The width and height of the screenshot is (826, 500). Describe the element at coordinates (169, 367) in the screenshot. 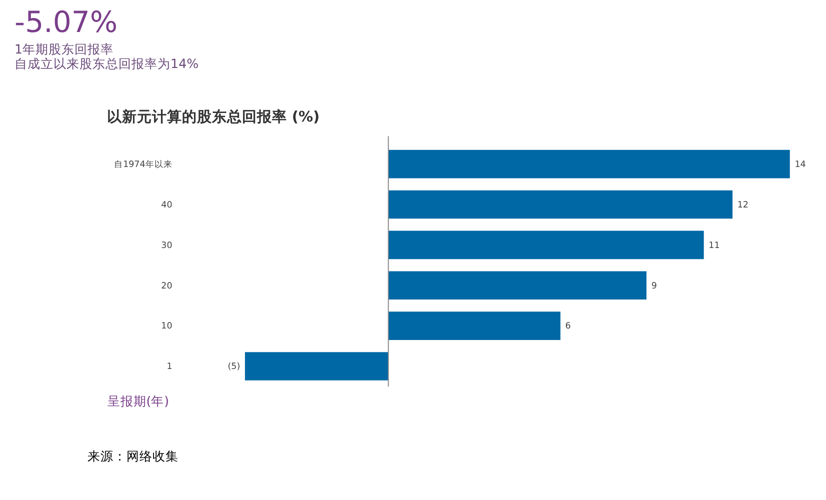

I see `y-tick-label: 1` at that location.